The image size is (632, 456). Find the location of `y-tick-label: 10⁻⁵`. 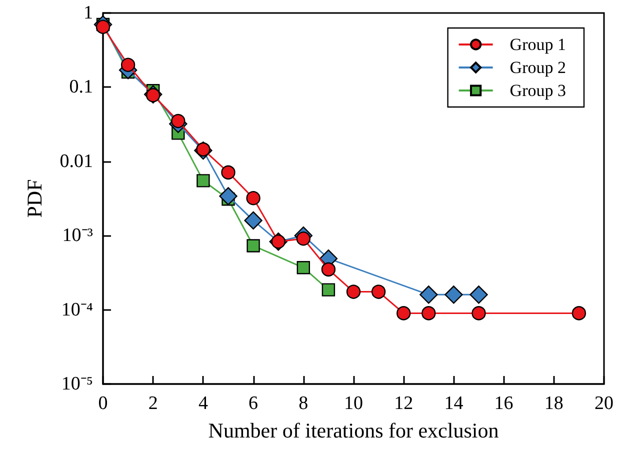

y-tick-label: 10⁻⁵ is located at coordinates (77, 384).